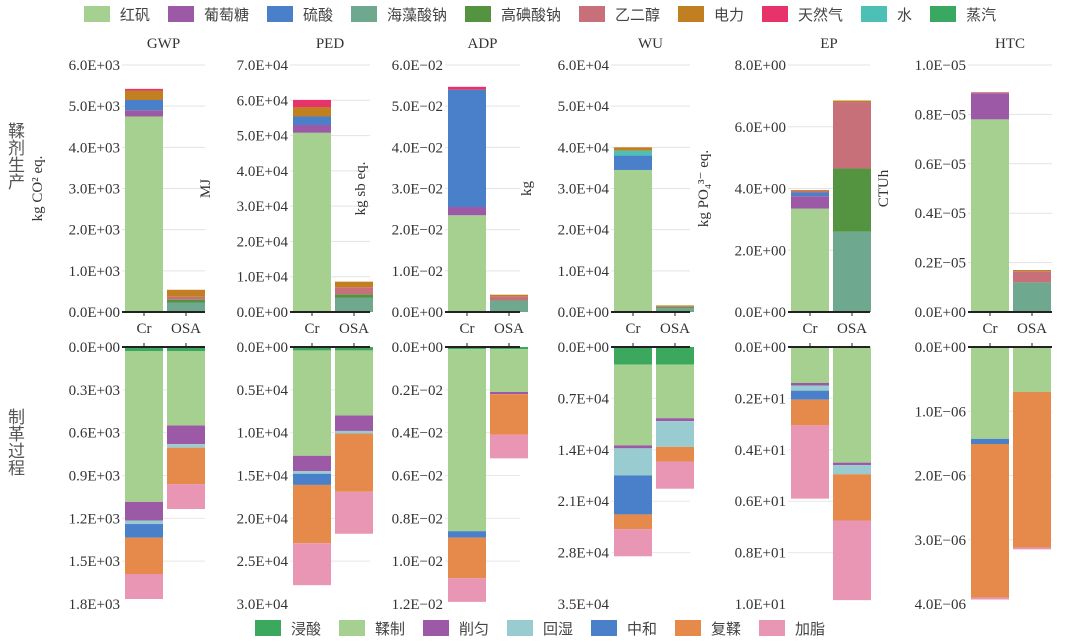 This screenshot has width=1080, height=642. I want to click on y-axis-label: kg sb eq., so click(361, 189).